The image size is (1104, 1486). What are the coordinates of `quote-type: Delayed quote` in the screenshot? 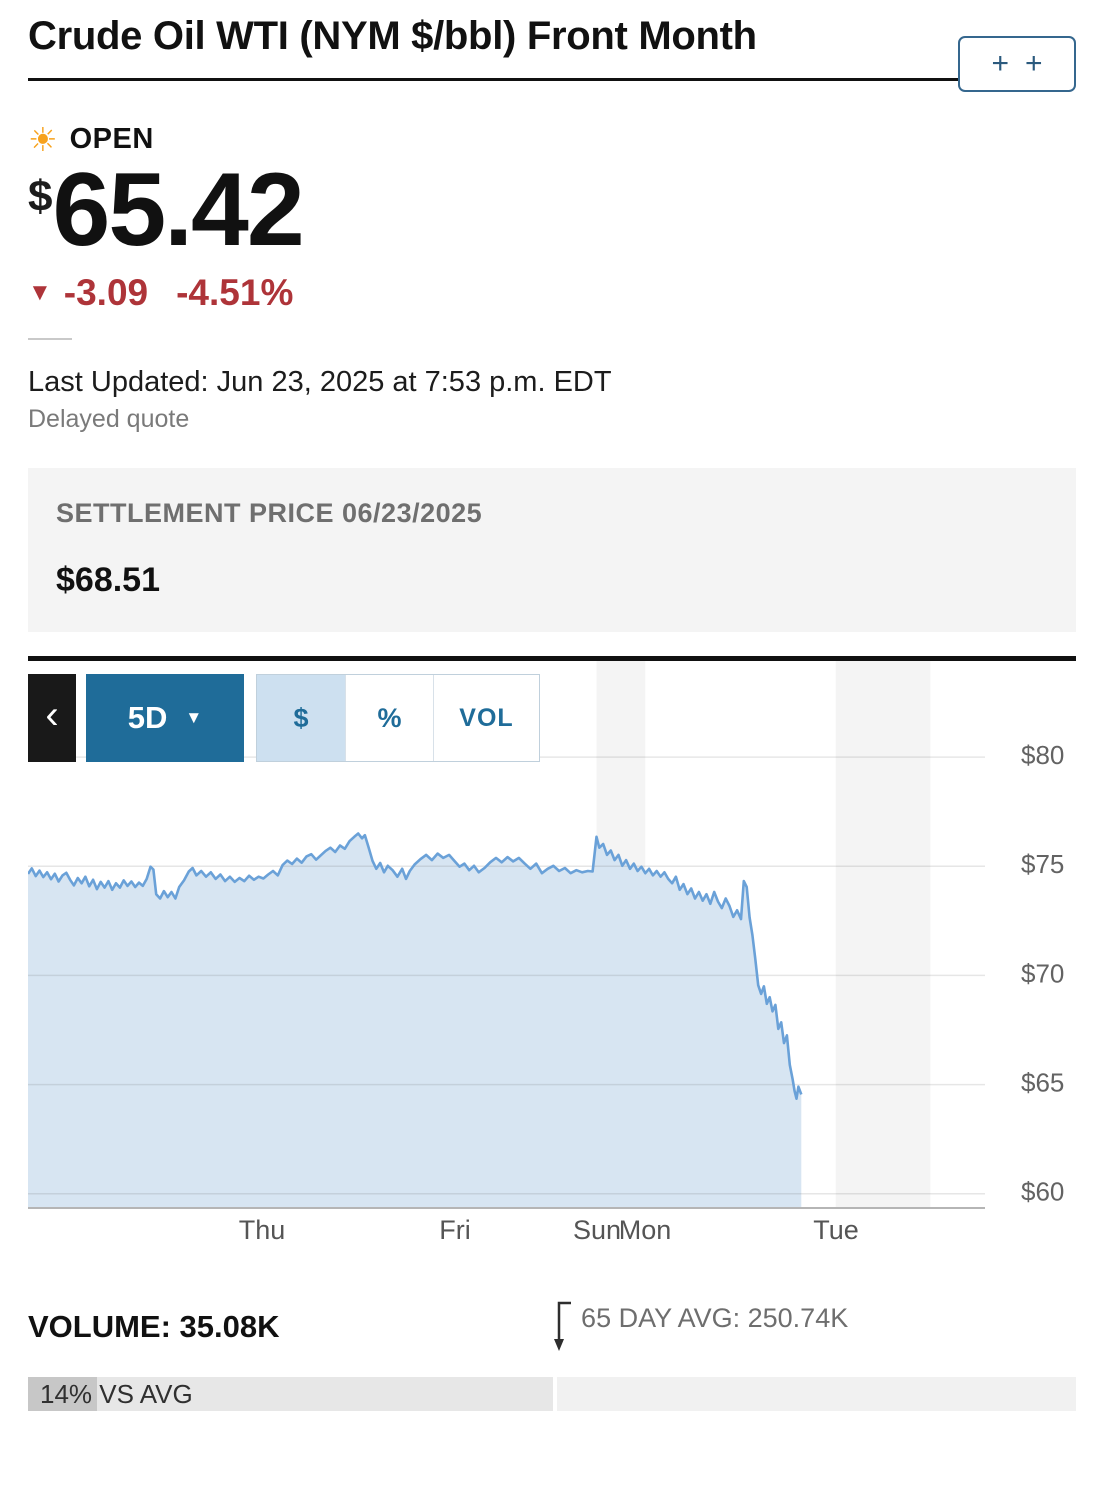 It's located at (109, 419).